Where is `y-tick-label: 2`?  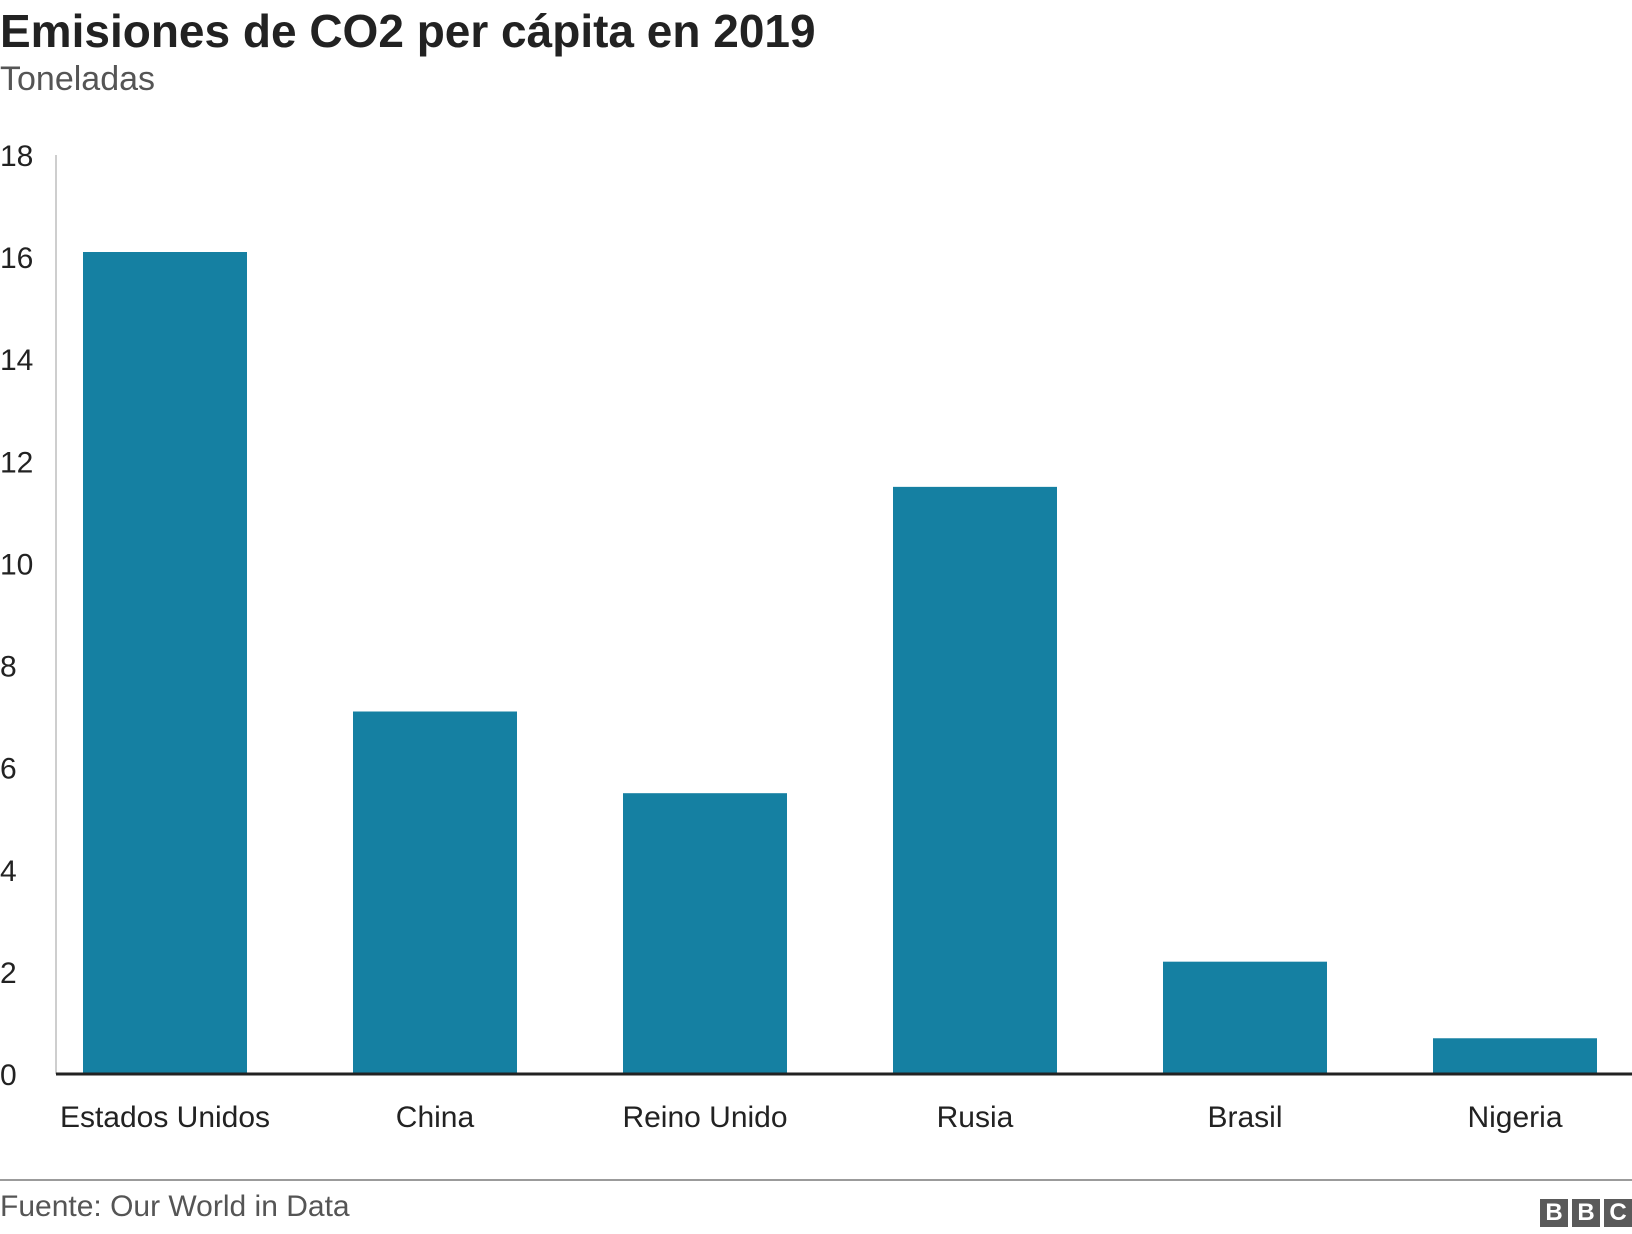
y-tick-label: 2 is located at coordinates (8, 973).